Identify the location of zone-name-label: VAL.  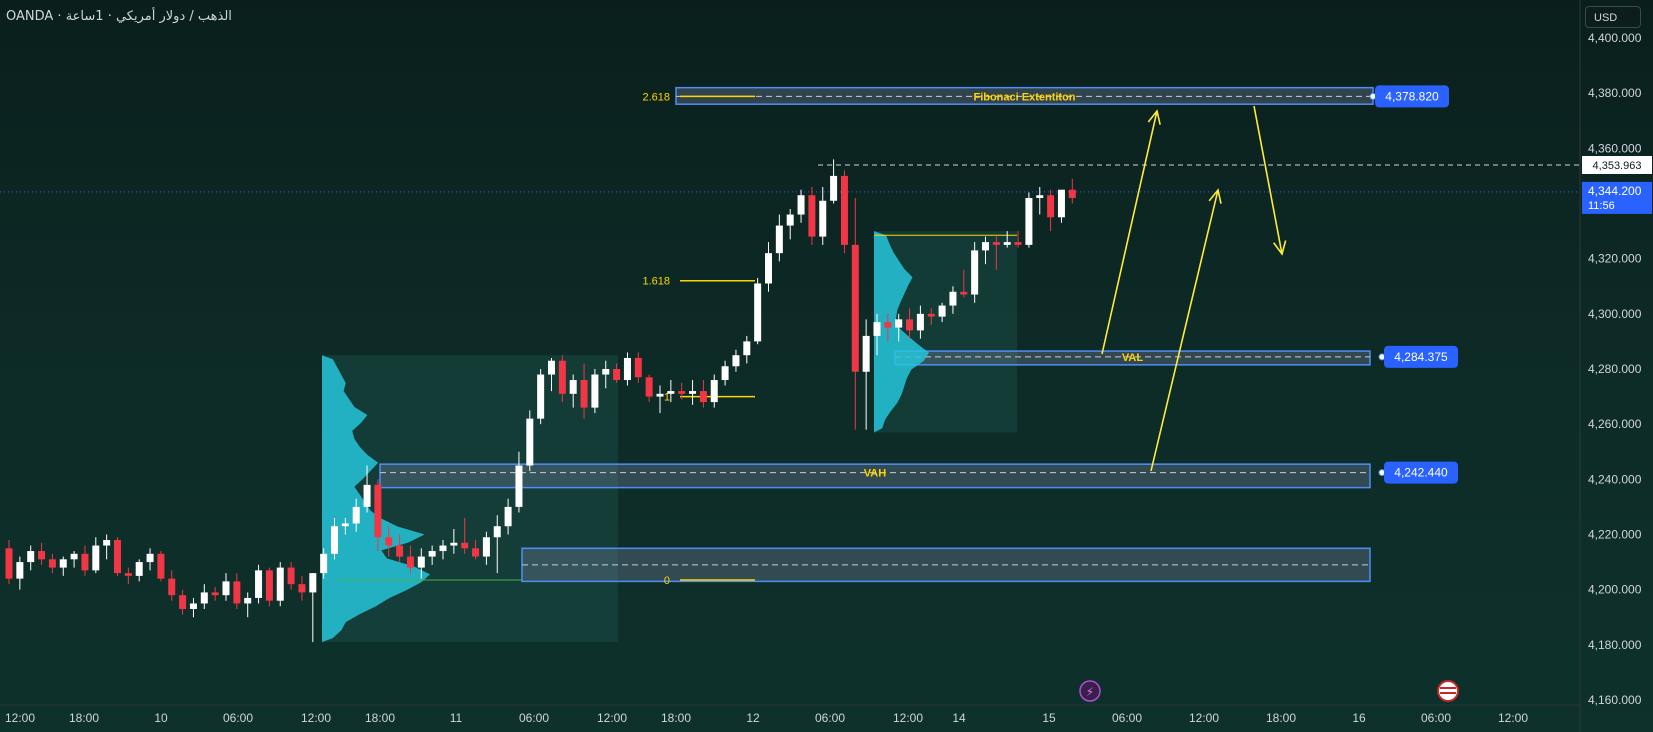
(1132, 358).